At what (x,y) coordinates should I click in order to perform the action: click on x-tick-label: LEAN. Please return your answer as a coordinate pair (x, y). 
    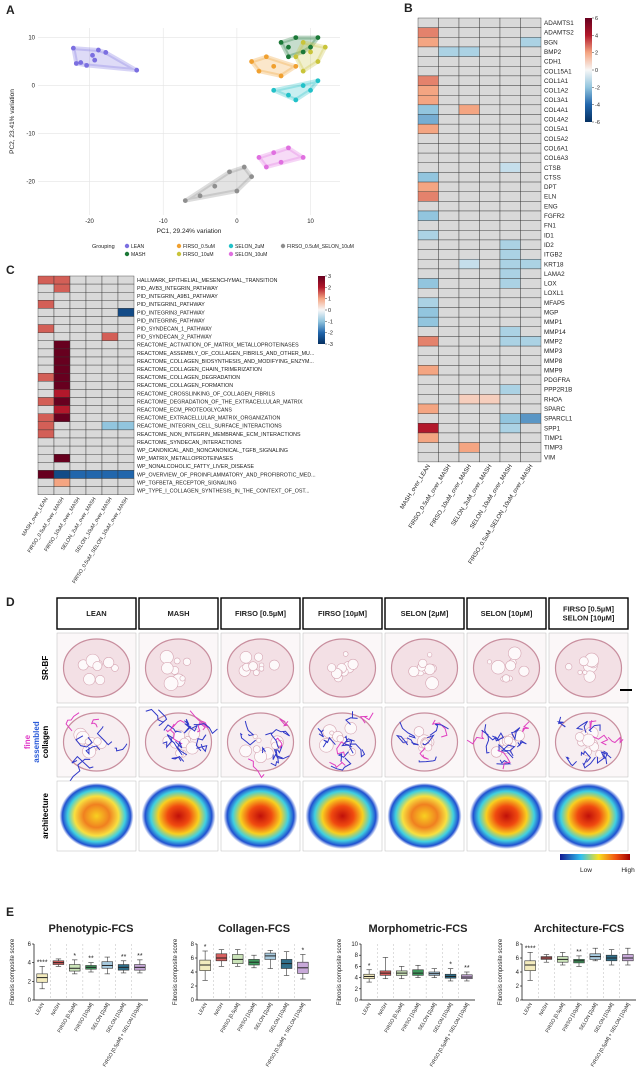
    Looking at the image, I should click on (528, 1009).